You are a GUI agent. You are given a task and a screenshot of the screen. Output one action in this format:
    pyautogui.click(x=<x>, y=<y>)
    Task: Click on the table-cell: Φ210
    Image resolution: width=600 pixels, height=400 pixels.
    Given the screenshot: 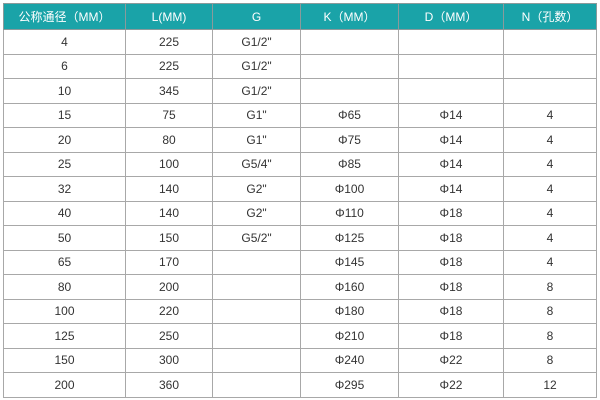 What is the action you would take?
    pyautogui.click(x=349, y=336)
    